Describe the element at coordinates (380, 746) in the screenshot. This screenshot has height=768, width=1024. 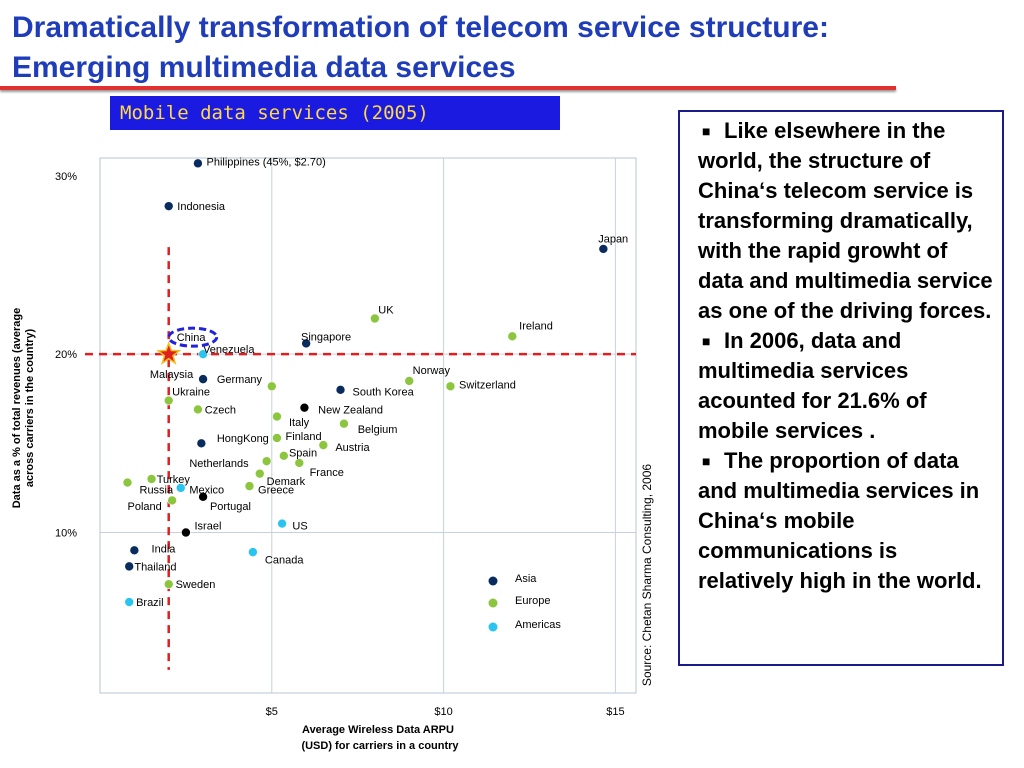
I see `x-axis-label-line-2: (USD) for carriers in a country` at that location.